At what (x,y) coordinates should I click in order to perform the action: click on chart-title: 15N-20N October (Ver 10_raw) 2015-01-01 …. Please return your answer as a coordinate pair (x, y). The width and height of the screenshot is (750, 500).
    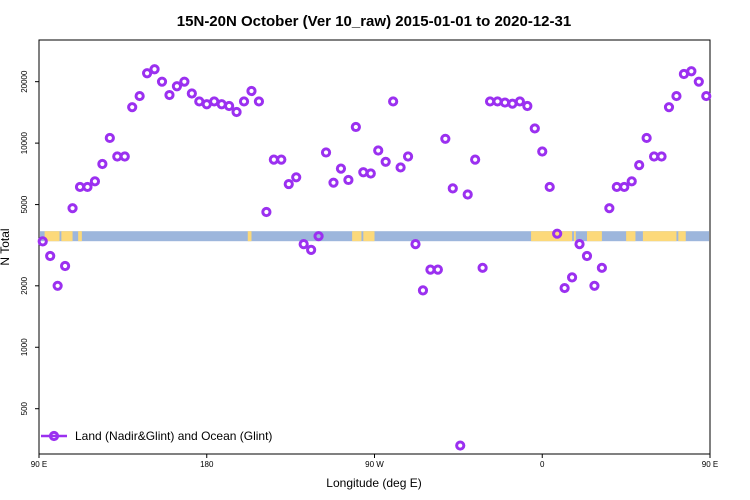
    Looking at the image, I should click on (374, 21).